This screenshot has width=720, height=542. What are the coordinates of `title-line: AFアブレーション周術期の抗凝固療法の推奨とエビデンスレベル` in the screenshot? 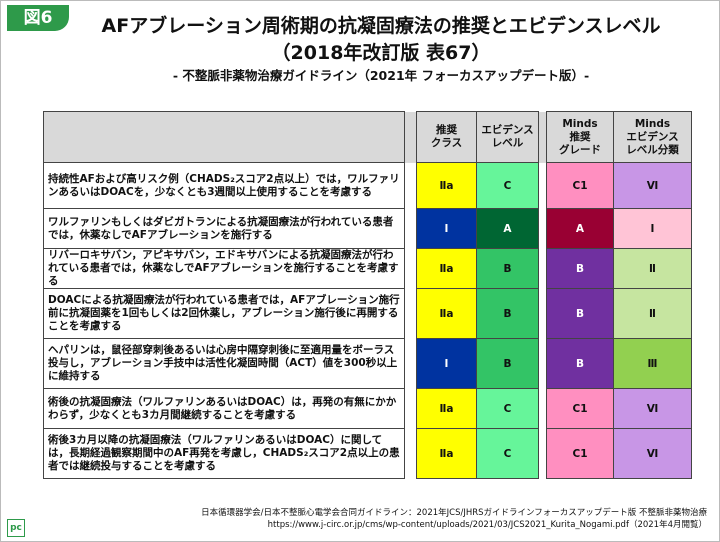 It's located at (381, 26).